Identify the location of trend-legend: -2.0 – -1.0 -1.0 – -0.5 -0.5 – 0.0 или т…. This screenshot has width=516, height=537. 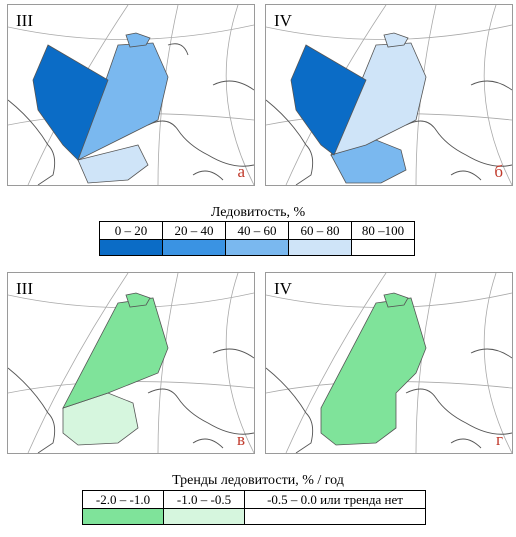
(254, 507).